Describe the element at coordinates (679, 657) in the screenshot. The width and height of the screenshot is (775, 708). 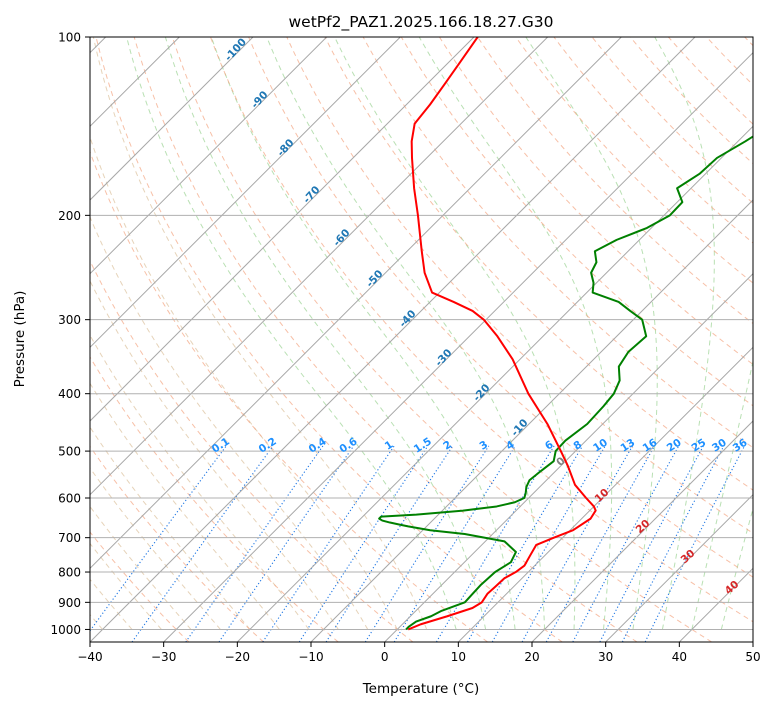
I see `x-tick-label: 40` at that location.